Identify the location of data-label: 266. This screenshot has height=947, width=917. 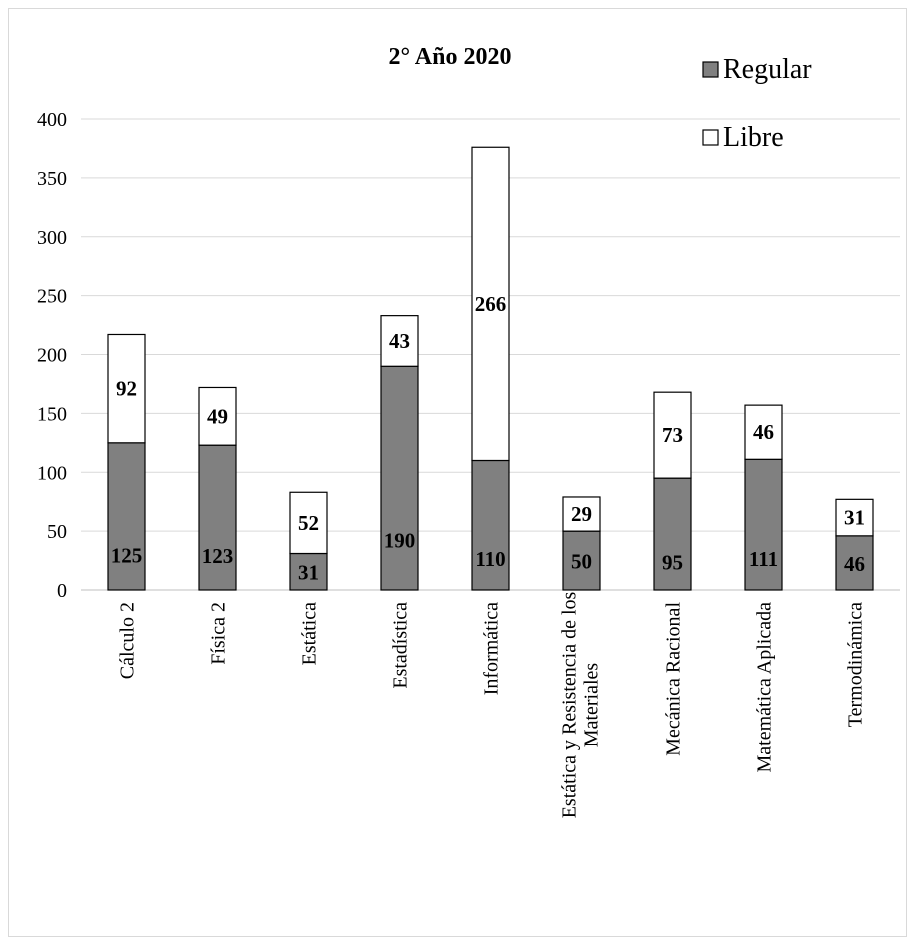
(491, 304).